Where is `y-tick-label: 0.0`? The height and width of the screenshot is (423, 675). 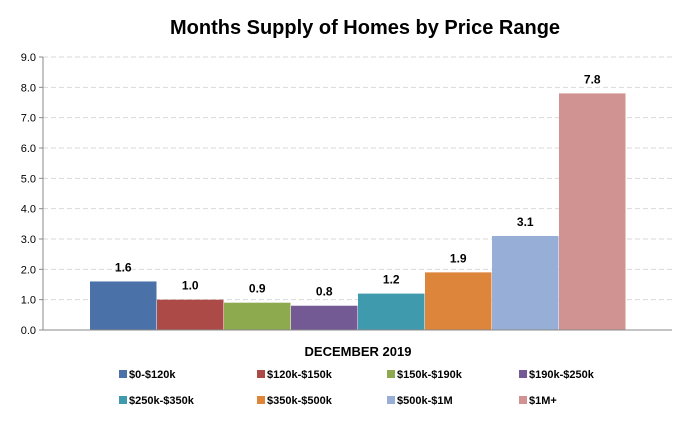
y-tick-label: 0.0 is located at coordinates (28, 331).